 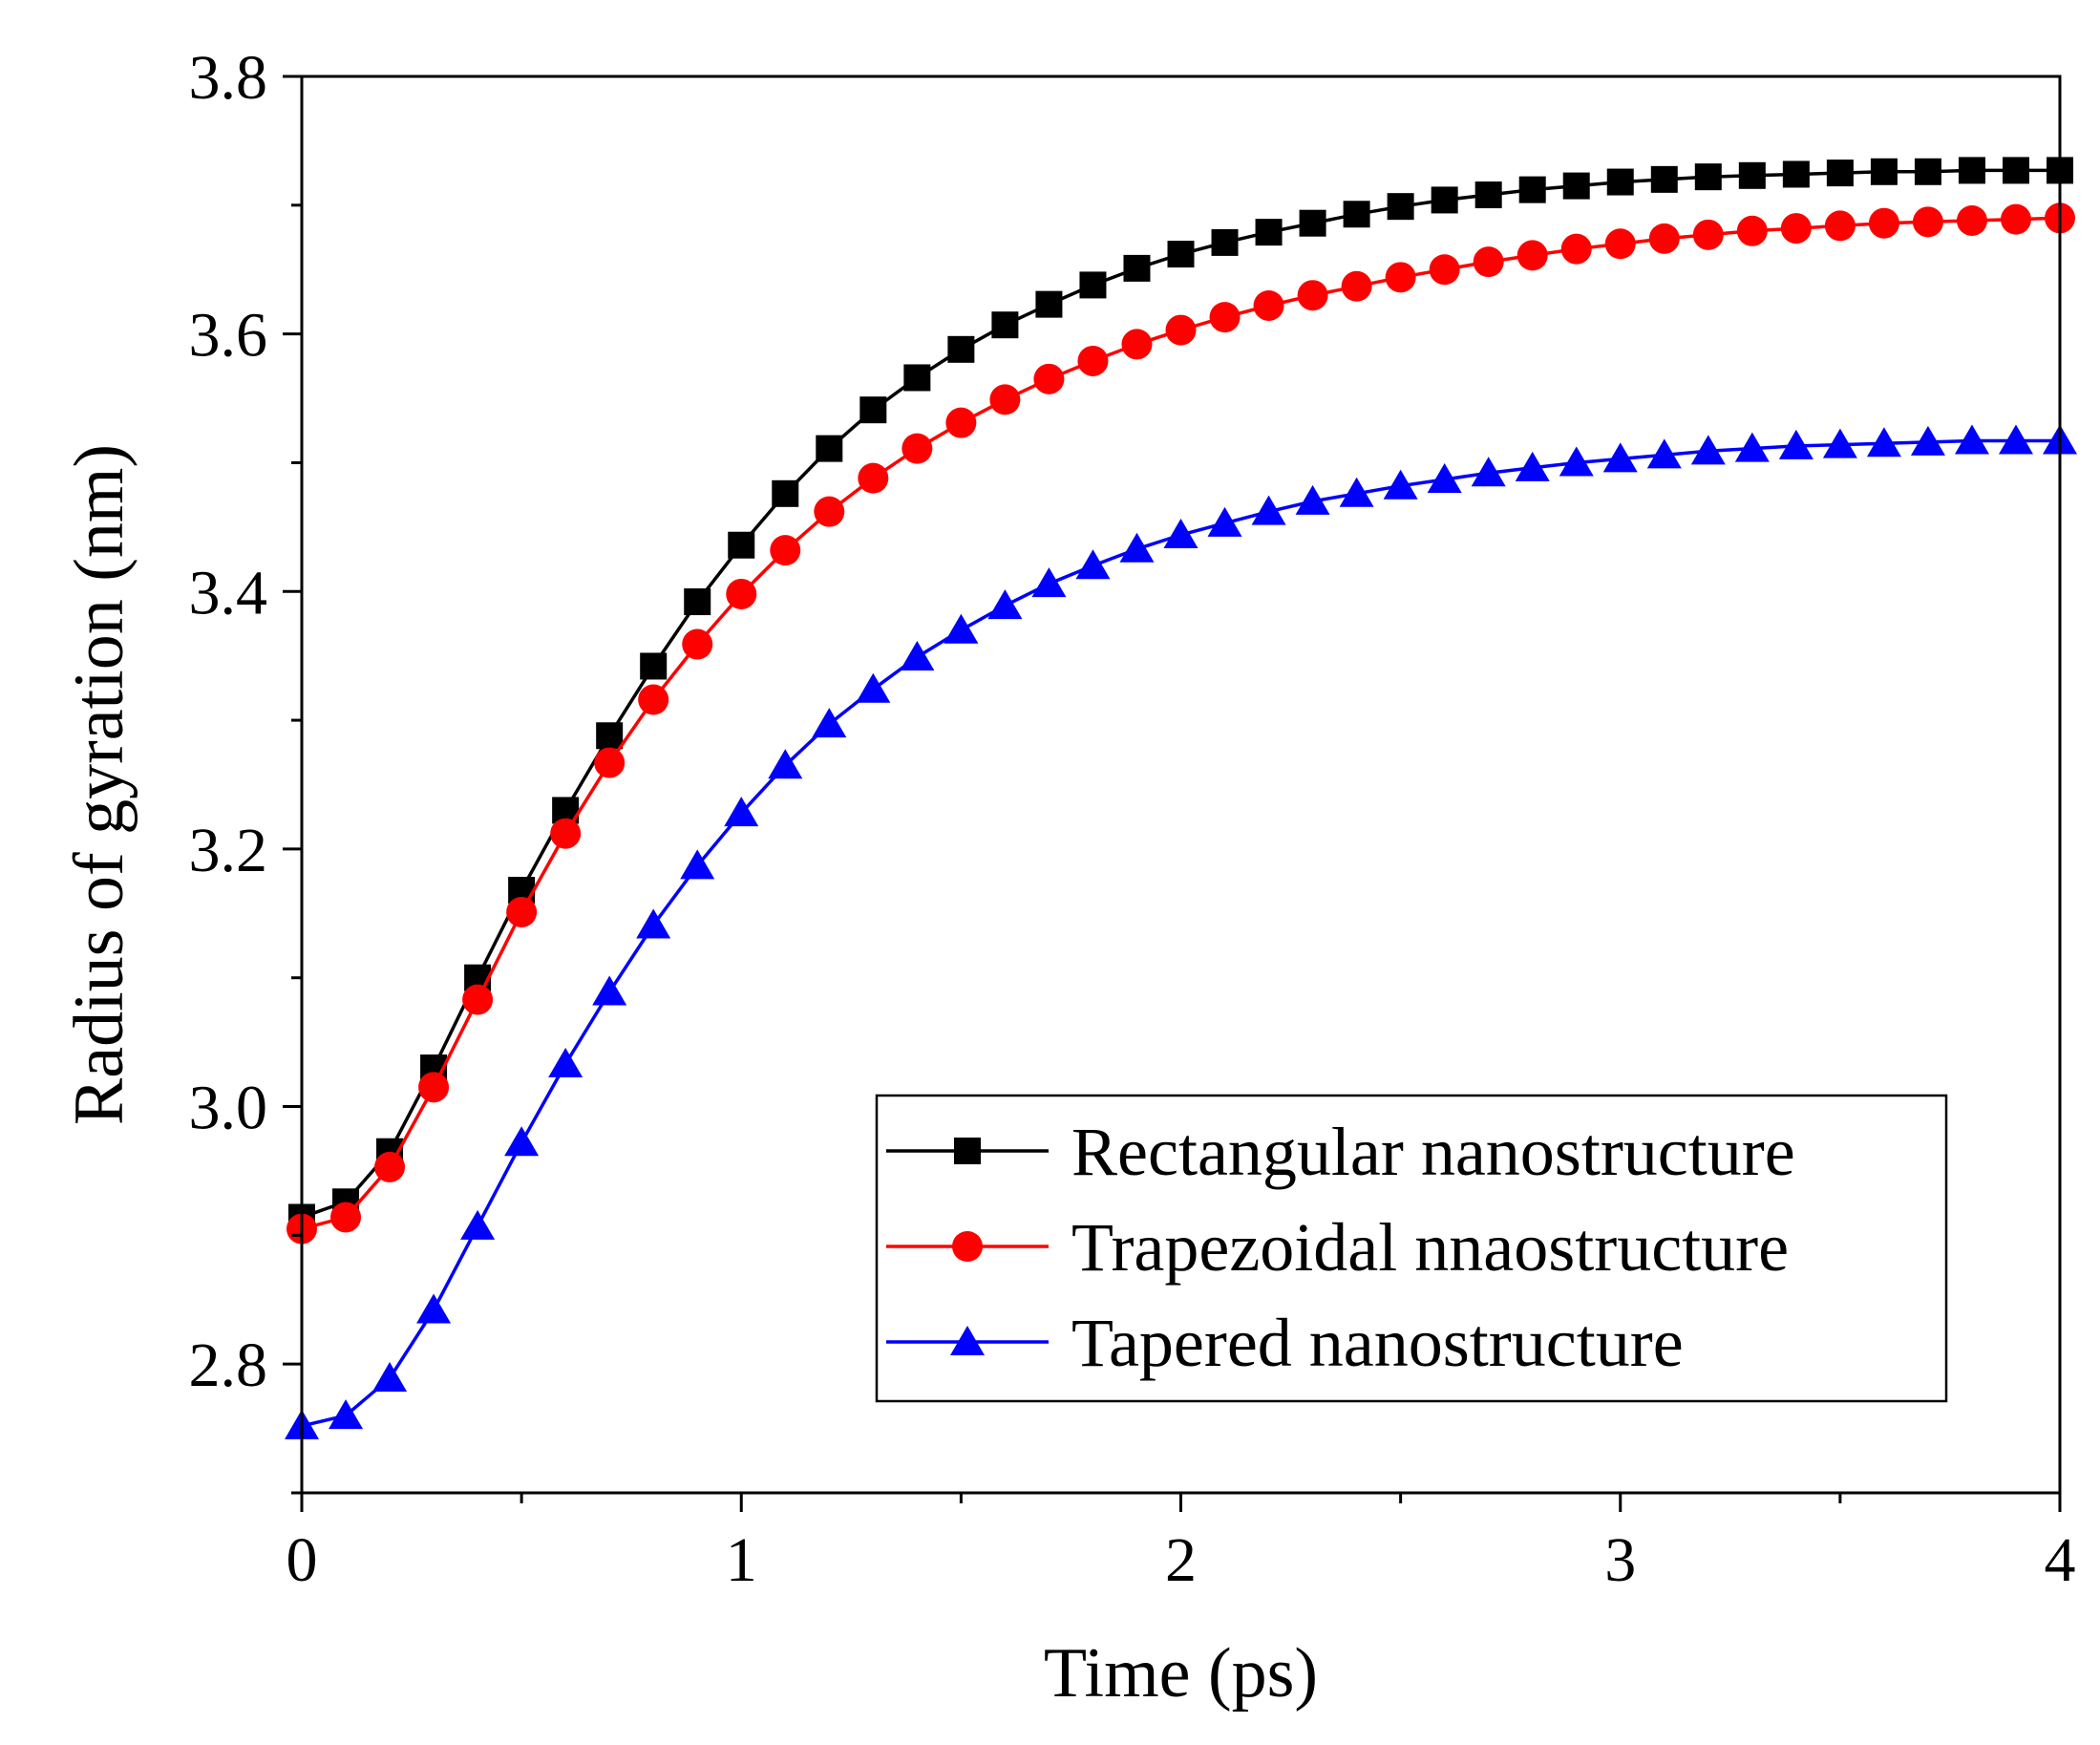 What do you see at coordinates (302, 1560) in the screenshot?
I see `x-tick-label: 0` at bounding box center [302, 1560].